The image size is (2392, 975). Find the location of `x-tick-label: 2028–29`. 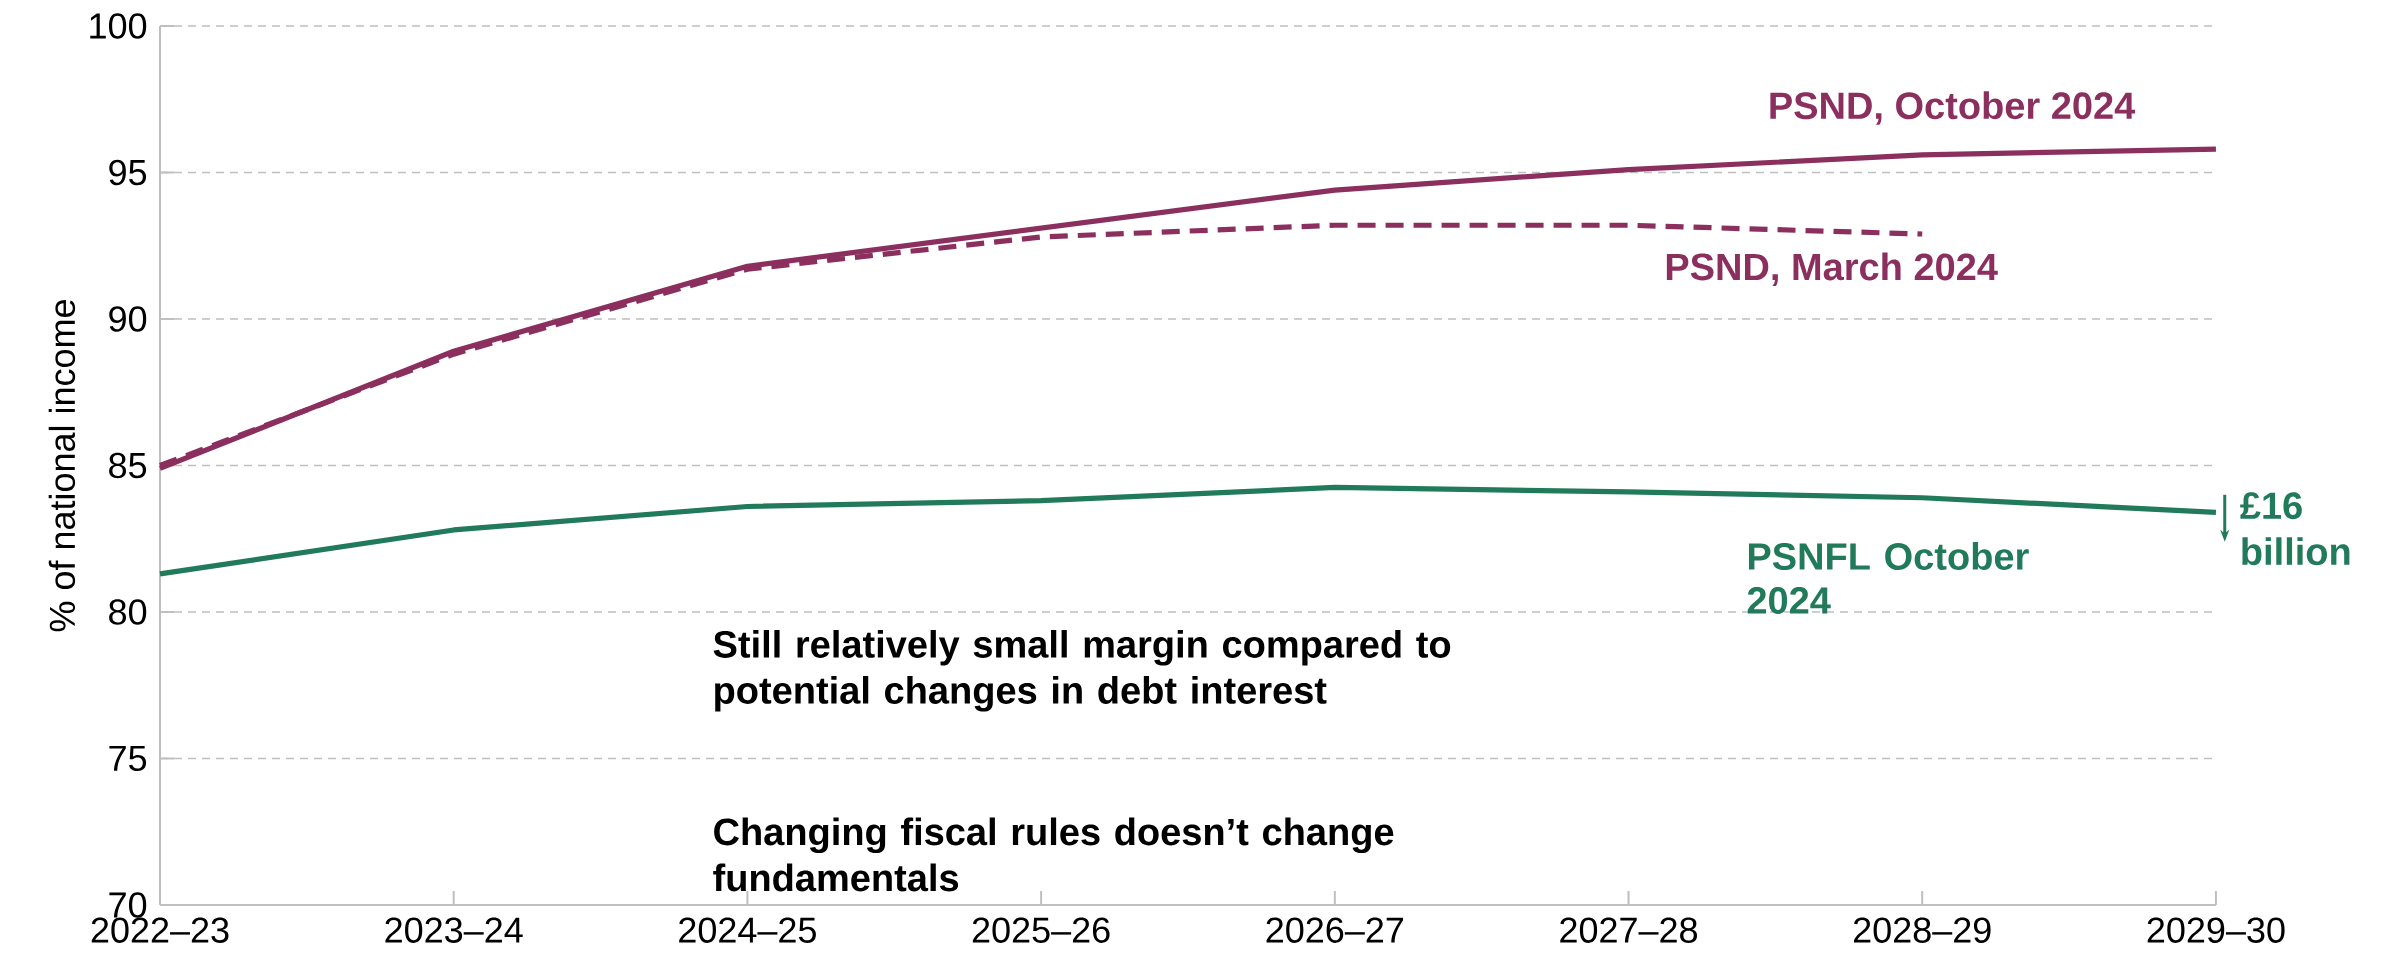

x-tick-label: 2028–29 is located at coordinates (1922, 930).